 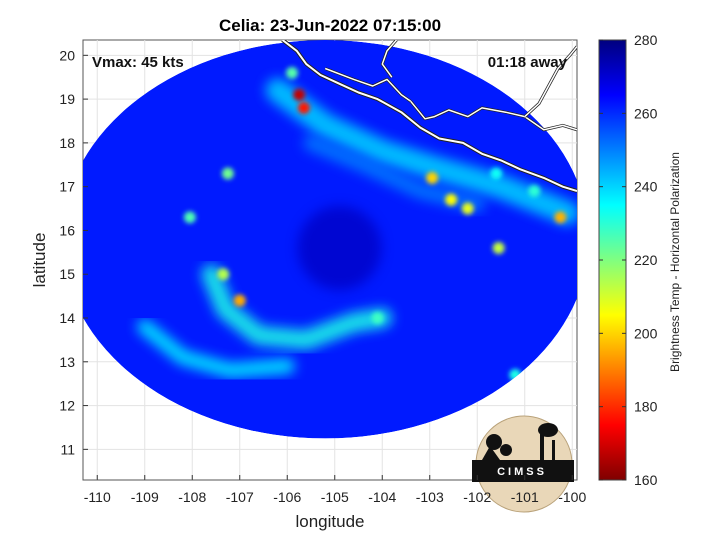 What do you see at coordinates (339, 247) in the screenshot?
I see `storm-eye` at bounding box center [339, 247].